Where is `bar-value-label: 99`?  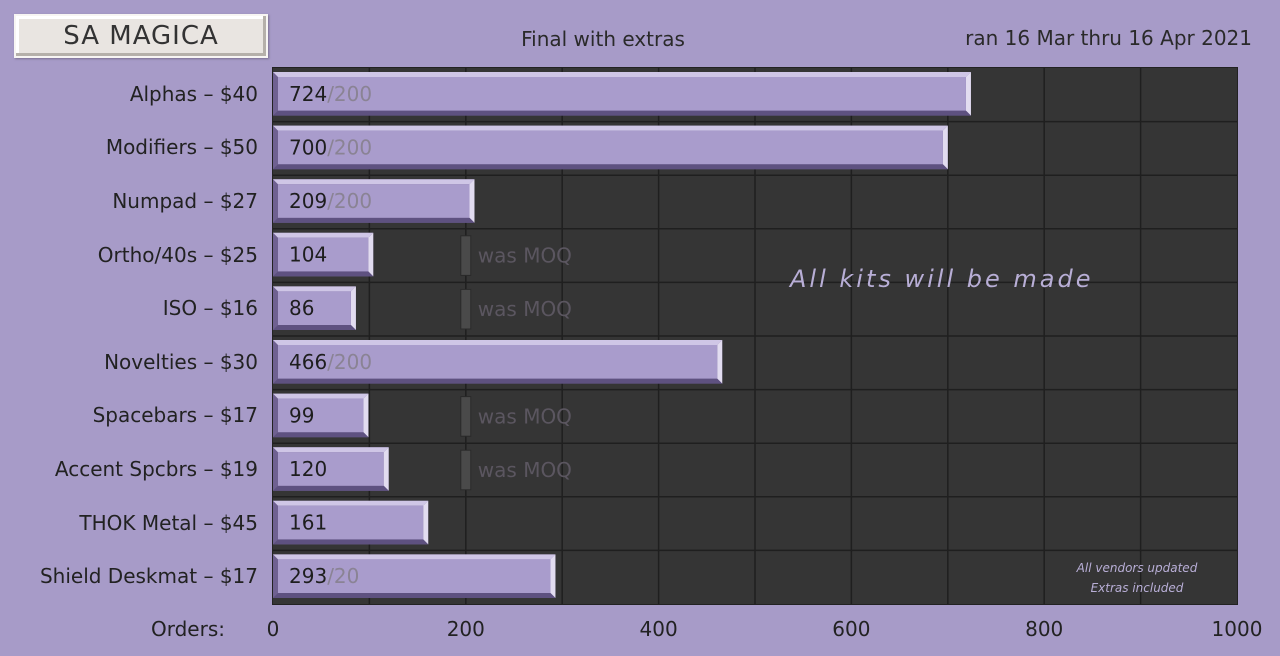
bar-value-label: 99 is located at coordinates (301, 415).